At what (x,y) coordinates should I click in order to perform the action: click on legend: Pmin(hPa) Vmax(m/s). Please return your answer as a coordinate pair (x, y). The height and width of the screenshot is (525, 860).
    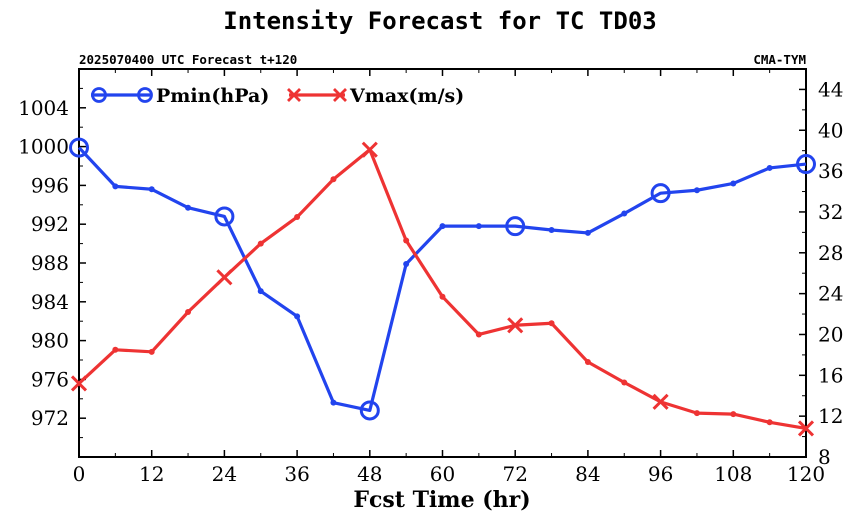
    Looking at the image, I should click on (277, 96).